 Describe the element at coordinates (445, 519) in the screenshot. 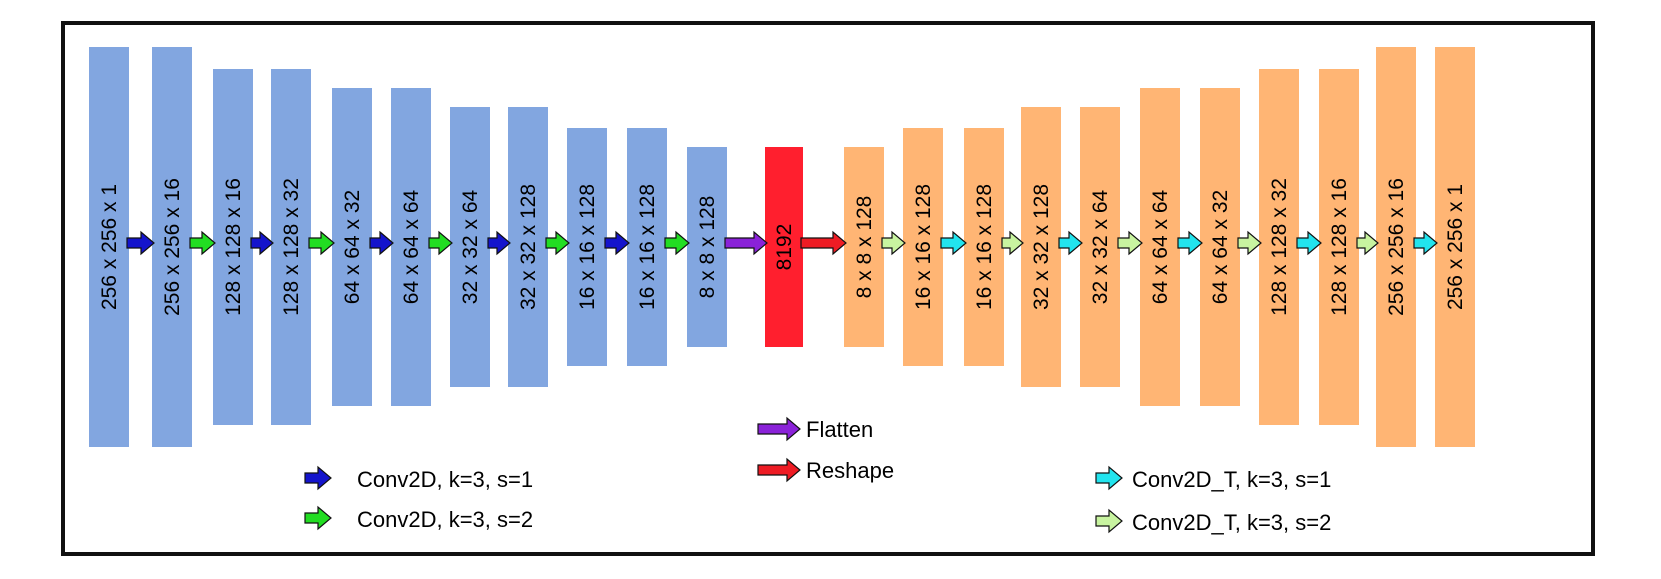

I see `legend-conv-s2-label: Conv2D, k=3, s=2` at that location.